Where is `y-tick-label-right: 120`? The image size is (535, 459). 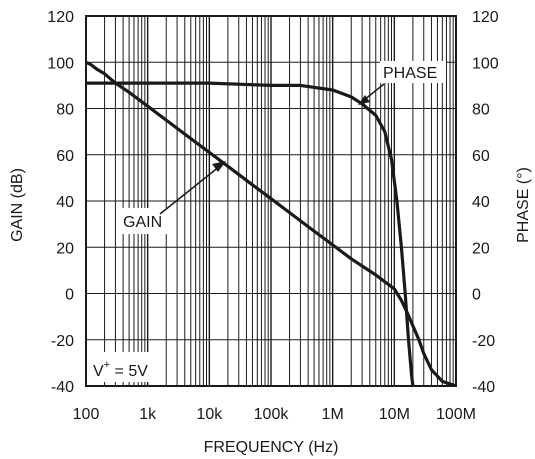 y-tick-label-right: 120 is located at coordinates (485, 17).